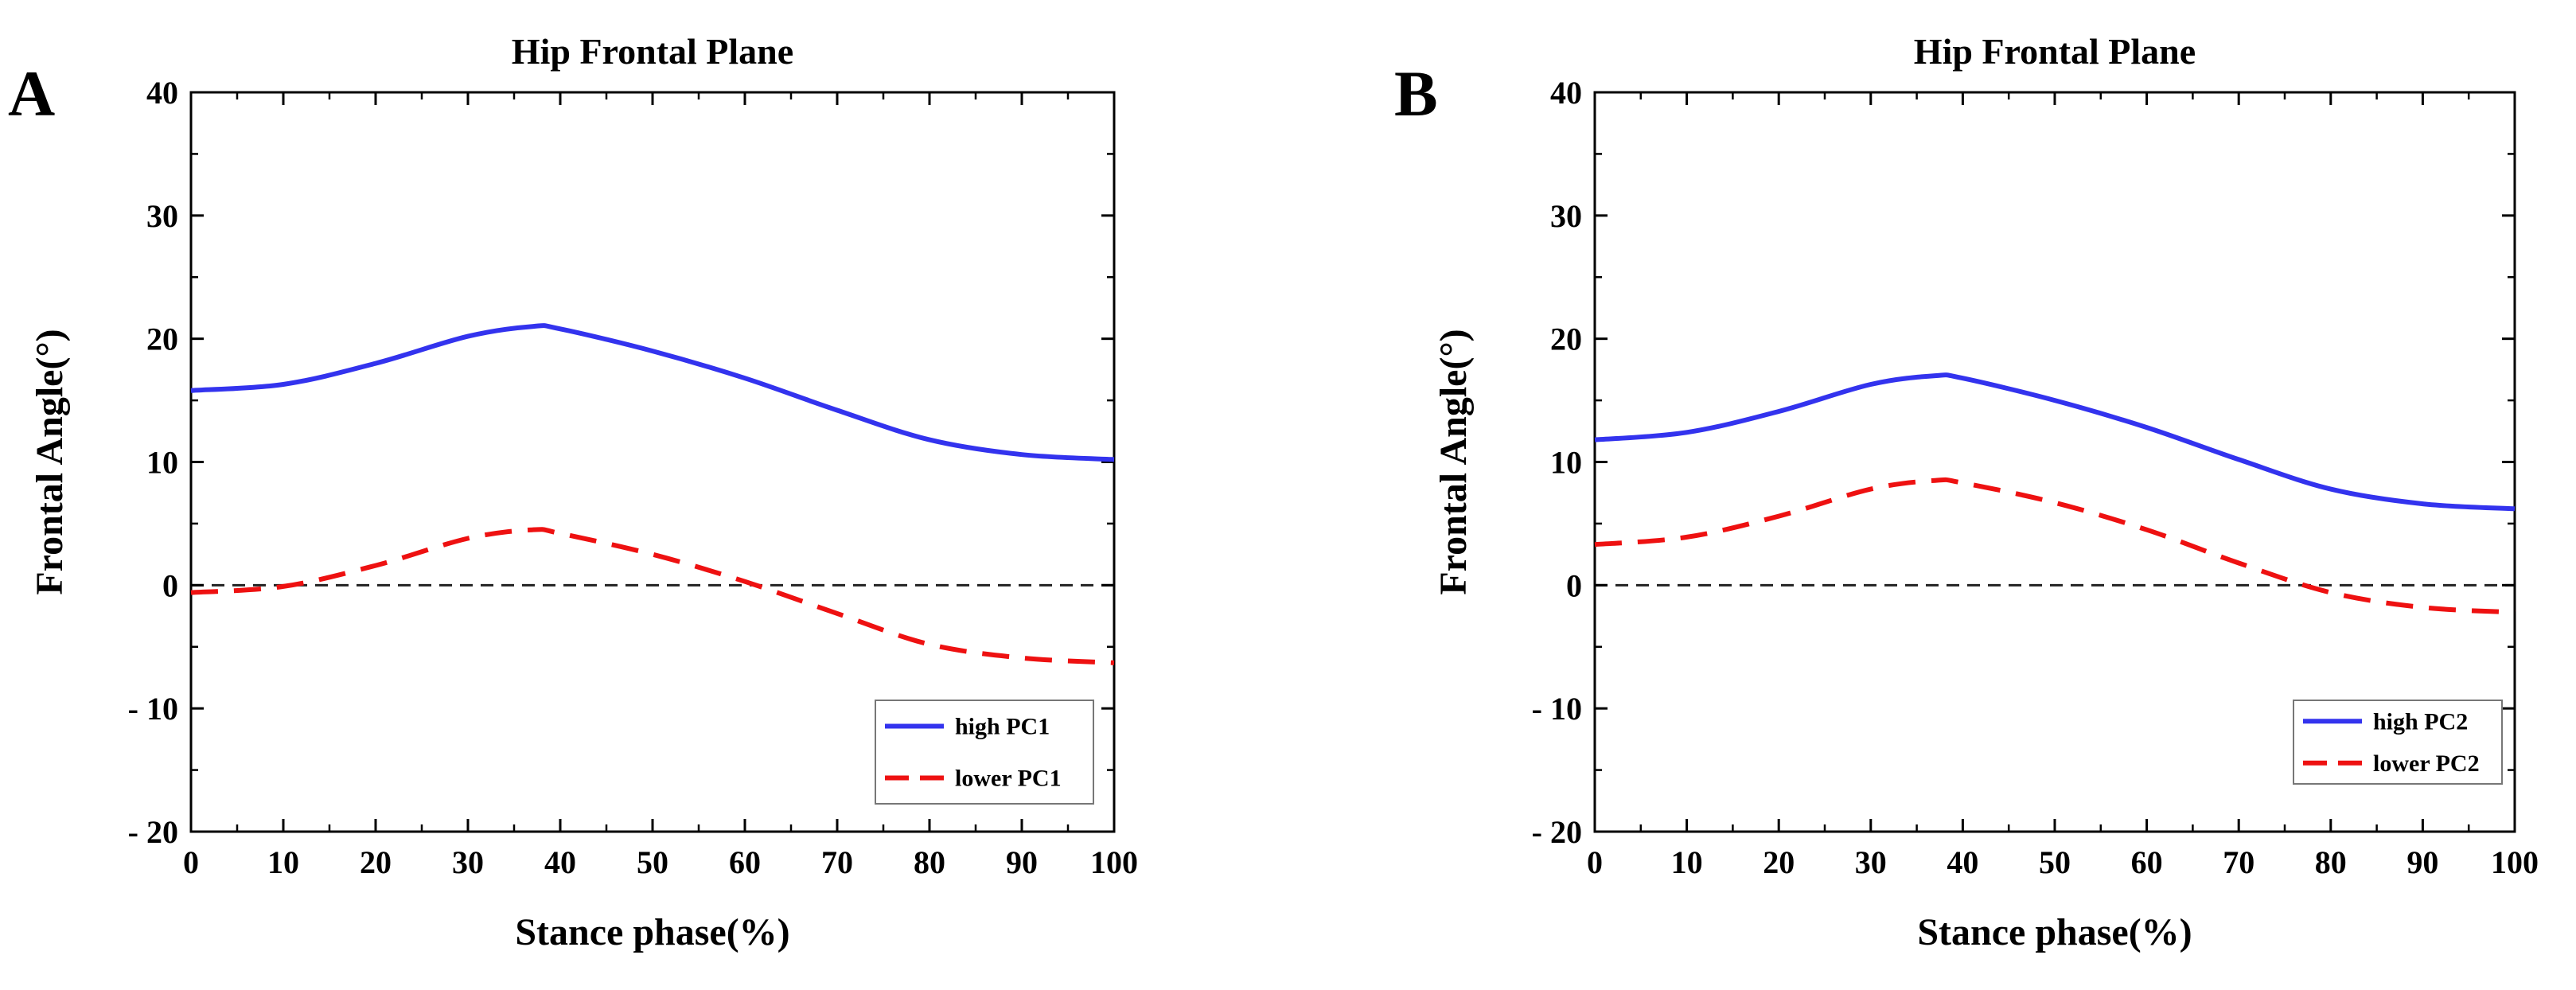 This screenshot has height=990, width=2576. I want to click on chart-b-xtick-label: 60, so click(2147, 862).